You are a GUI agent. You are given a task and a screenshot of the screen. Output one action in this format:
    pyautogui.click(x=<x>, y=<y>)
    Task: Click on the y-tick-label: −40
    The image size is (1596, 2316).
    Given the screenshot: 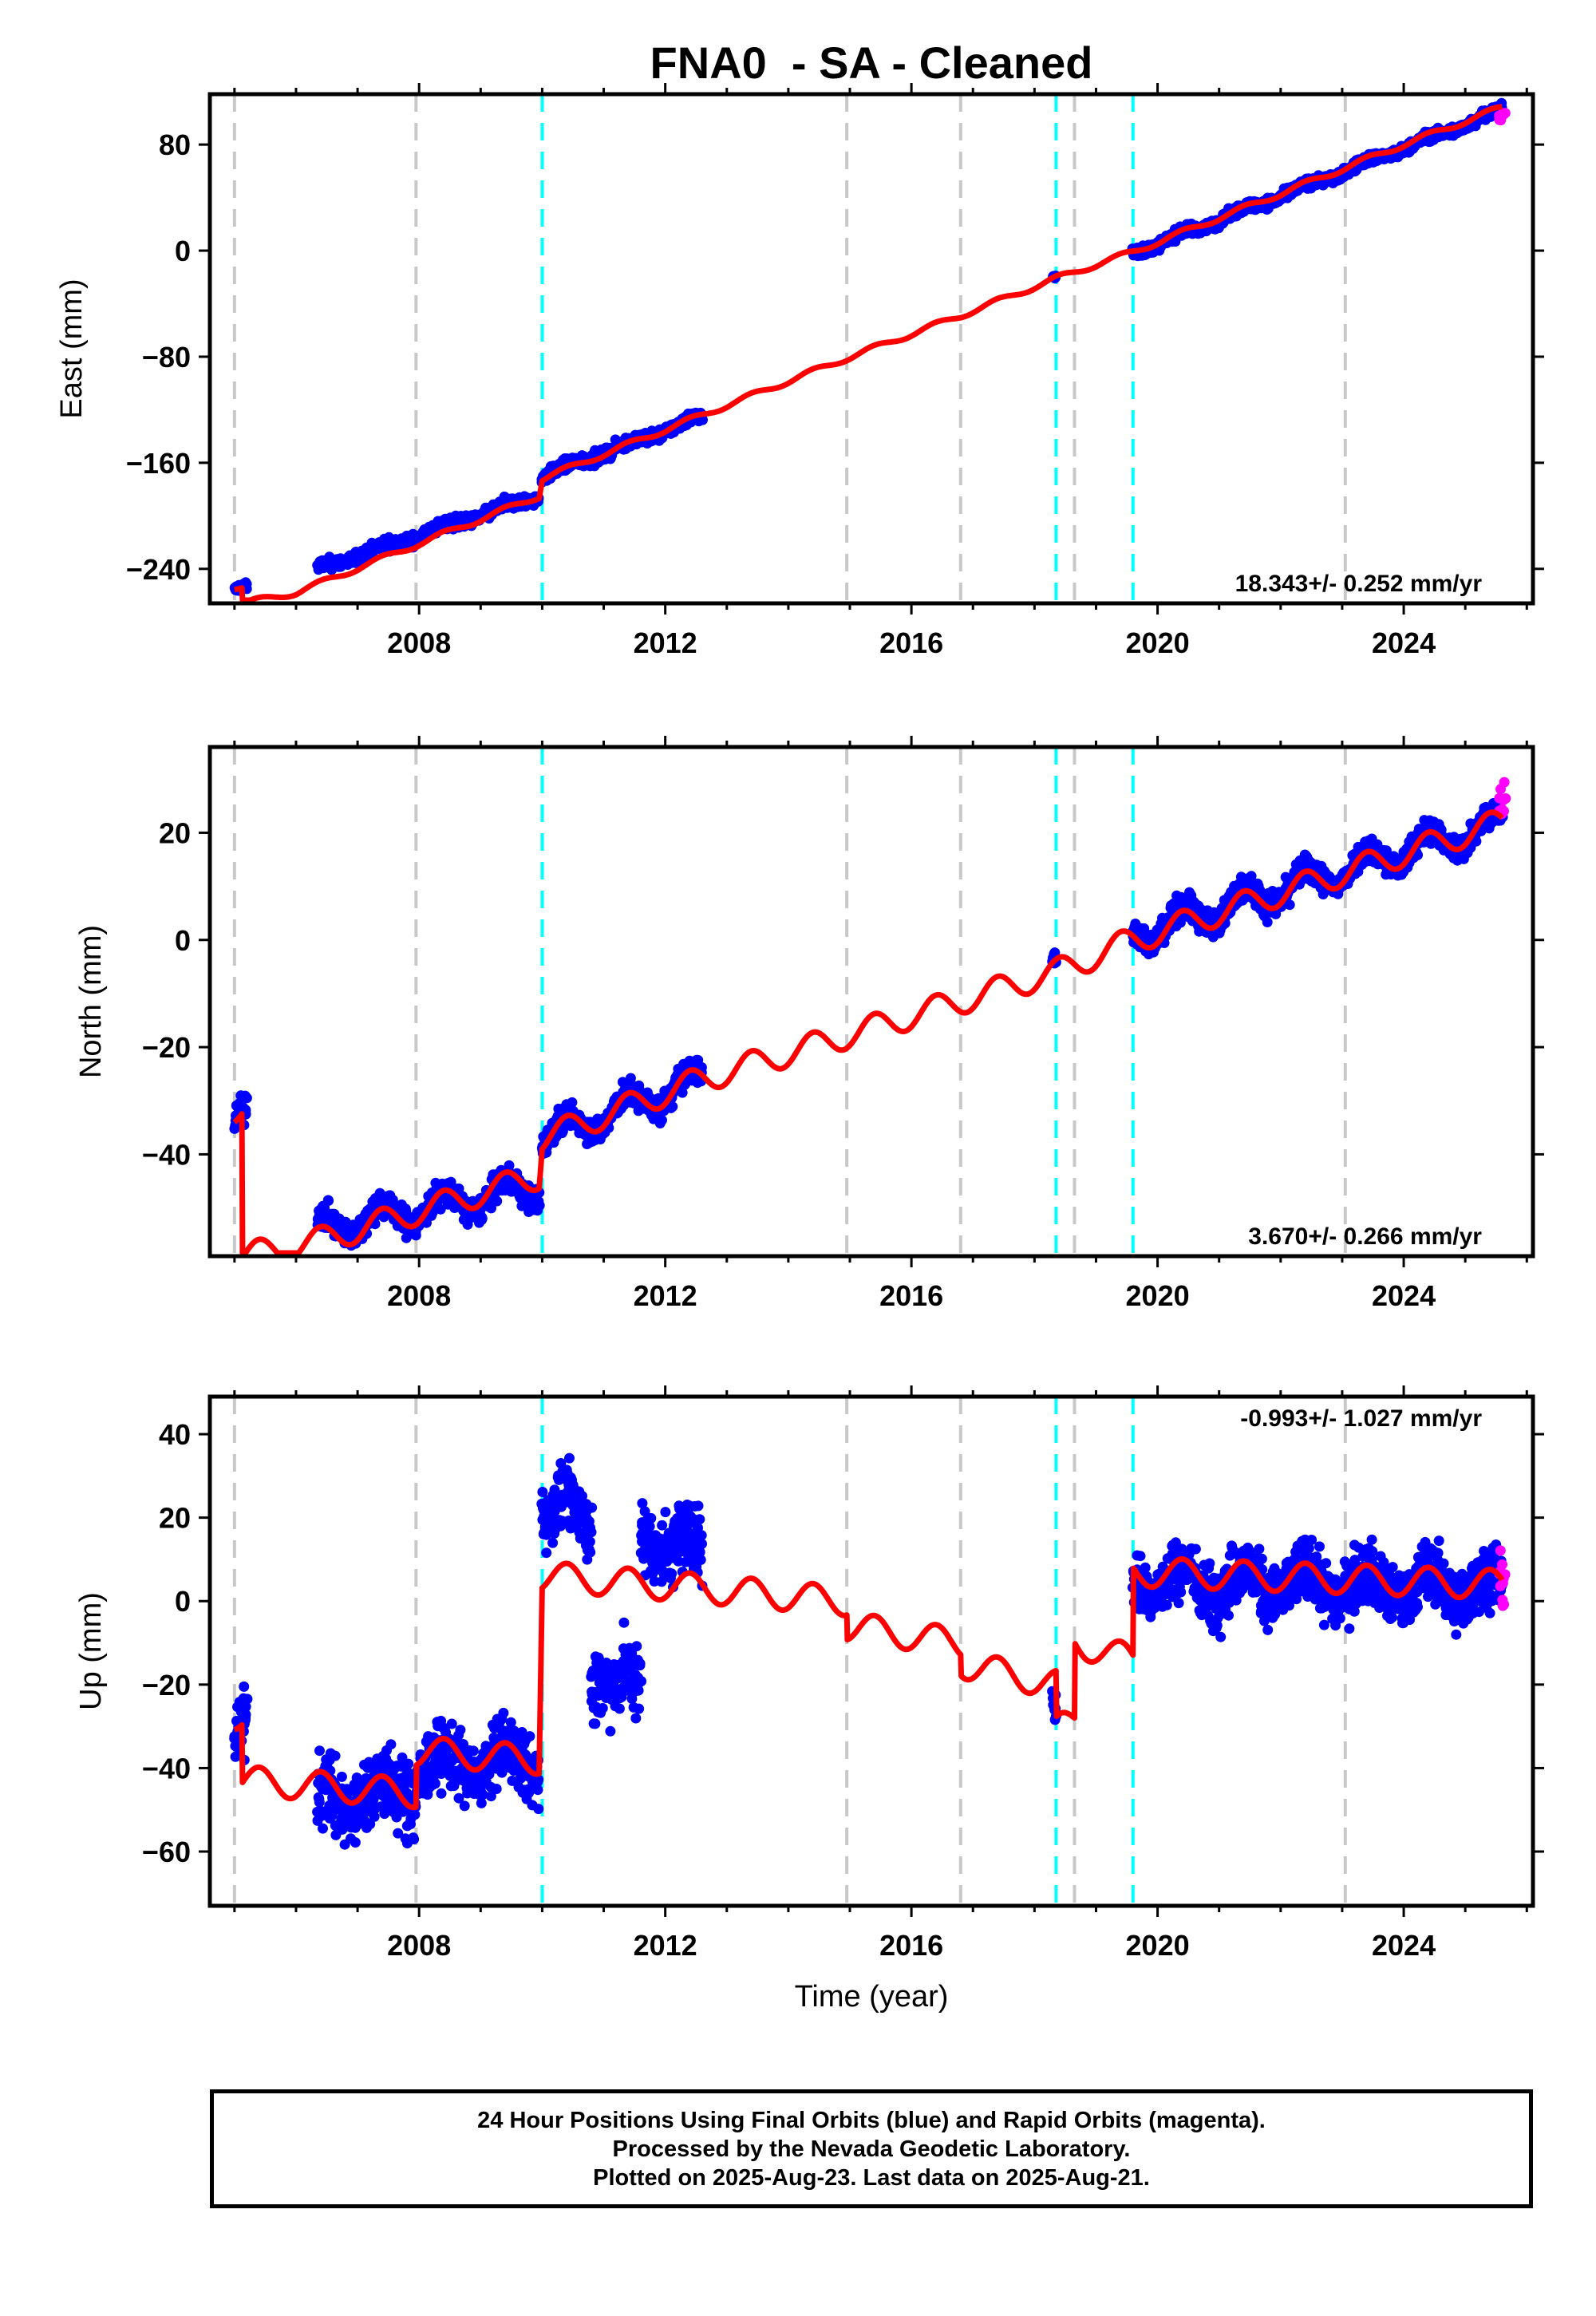 What is the action you would take?
    pyautogui.click(x=166, y=1154)
    